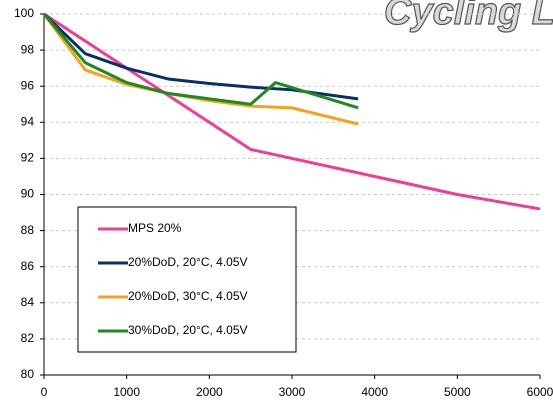 The height and width of the screenshot is (402, 553). I want to click on y-tick-label: 80, so click(28, 374).